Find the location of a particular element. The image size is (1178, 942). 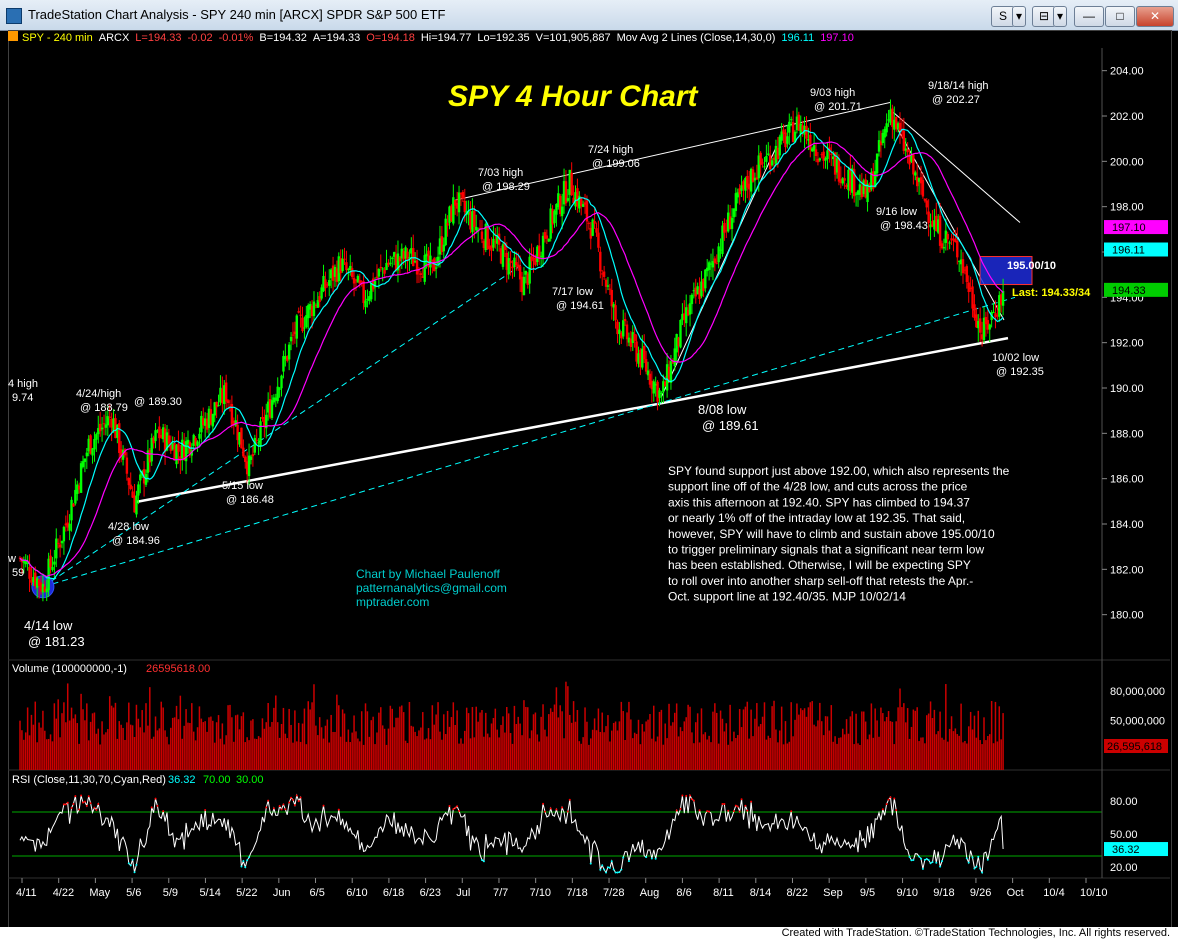

minimize-button: — is located at coordinates (1089, 16).